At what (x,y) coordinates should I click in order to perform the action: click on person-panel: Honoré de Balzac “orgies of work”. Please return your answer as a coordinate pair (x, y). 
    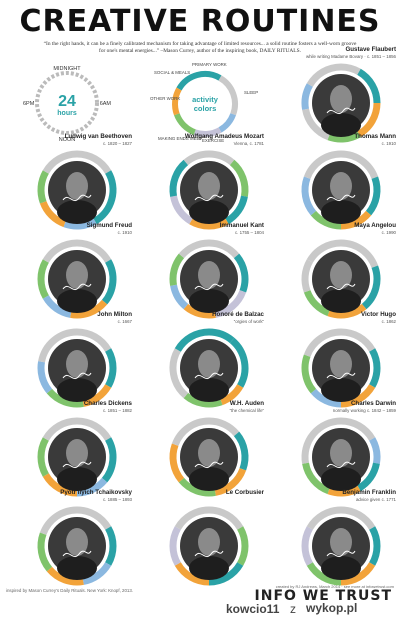
    Looking at the image, I should click on (202, 367).